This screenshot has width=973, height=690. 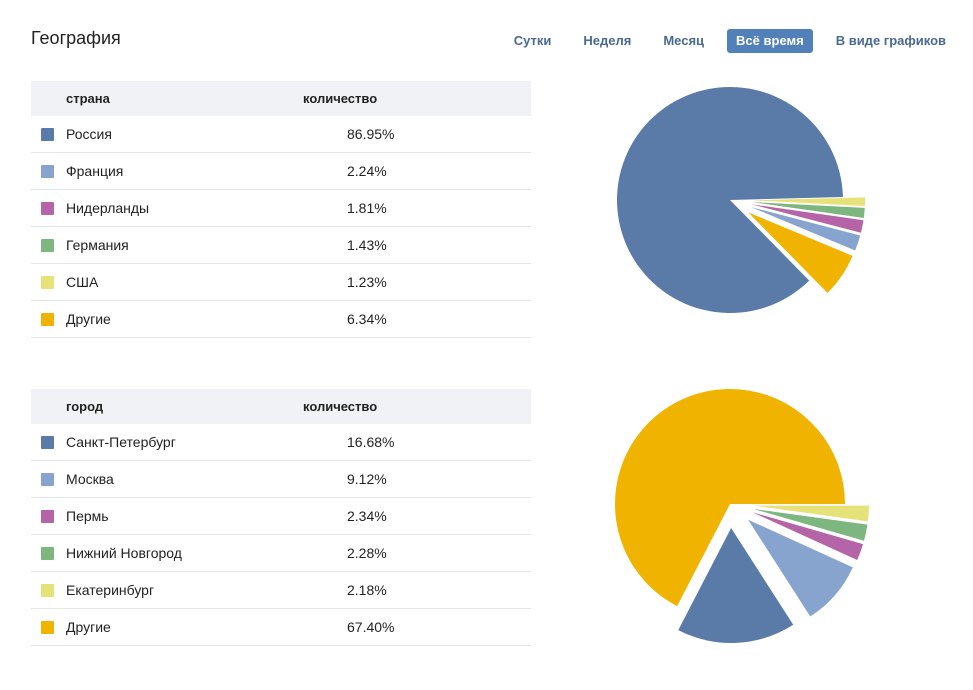 I want to click on table-row: США 1.23%, so click(x=281, y=282).